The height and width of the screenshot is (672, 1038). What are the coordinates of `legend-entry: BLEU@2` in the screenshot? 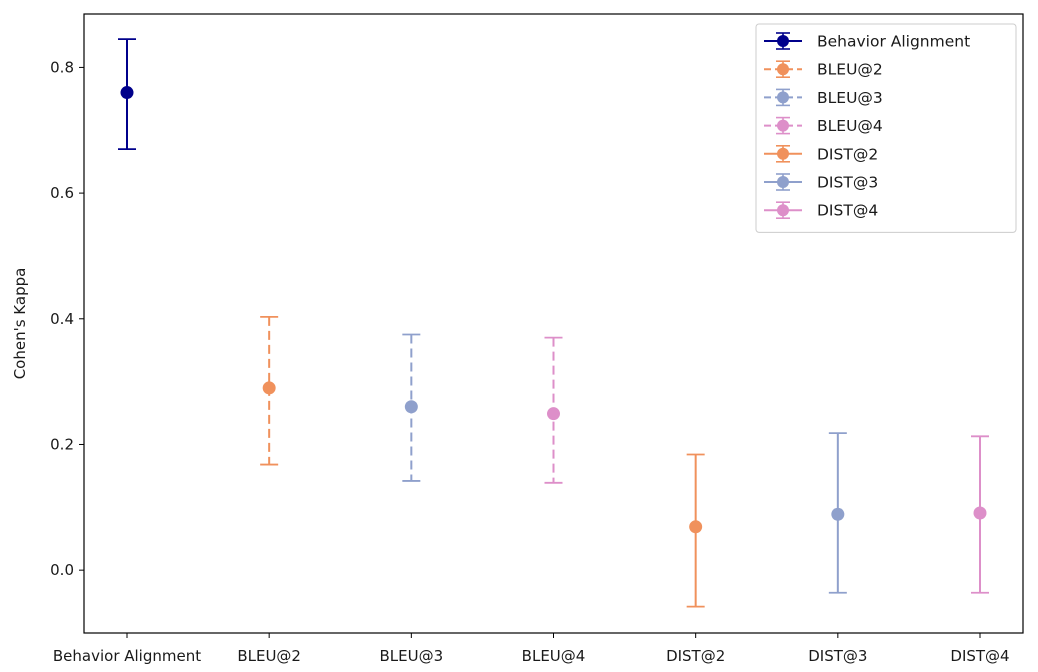 It's located at (823, 69).